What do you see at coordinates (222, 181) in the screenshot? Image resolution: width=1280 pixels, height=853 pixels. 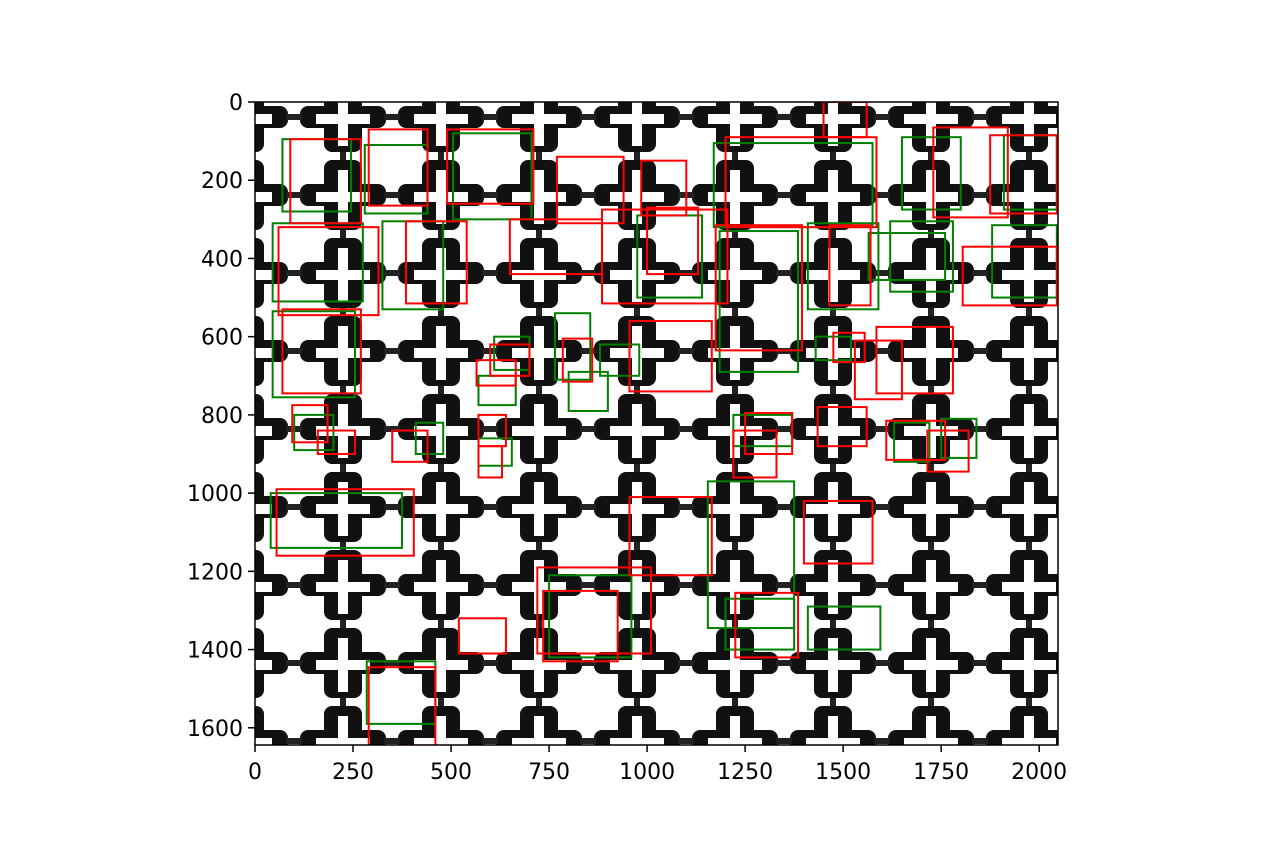 I see `y-tick-label: 200` at bounding box center [222, 181].